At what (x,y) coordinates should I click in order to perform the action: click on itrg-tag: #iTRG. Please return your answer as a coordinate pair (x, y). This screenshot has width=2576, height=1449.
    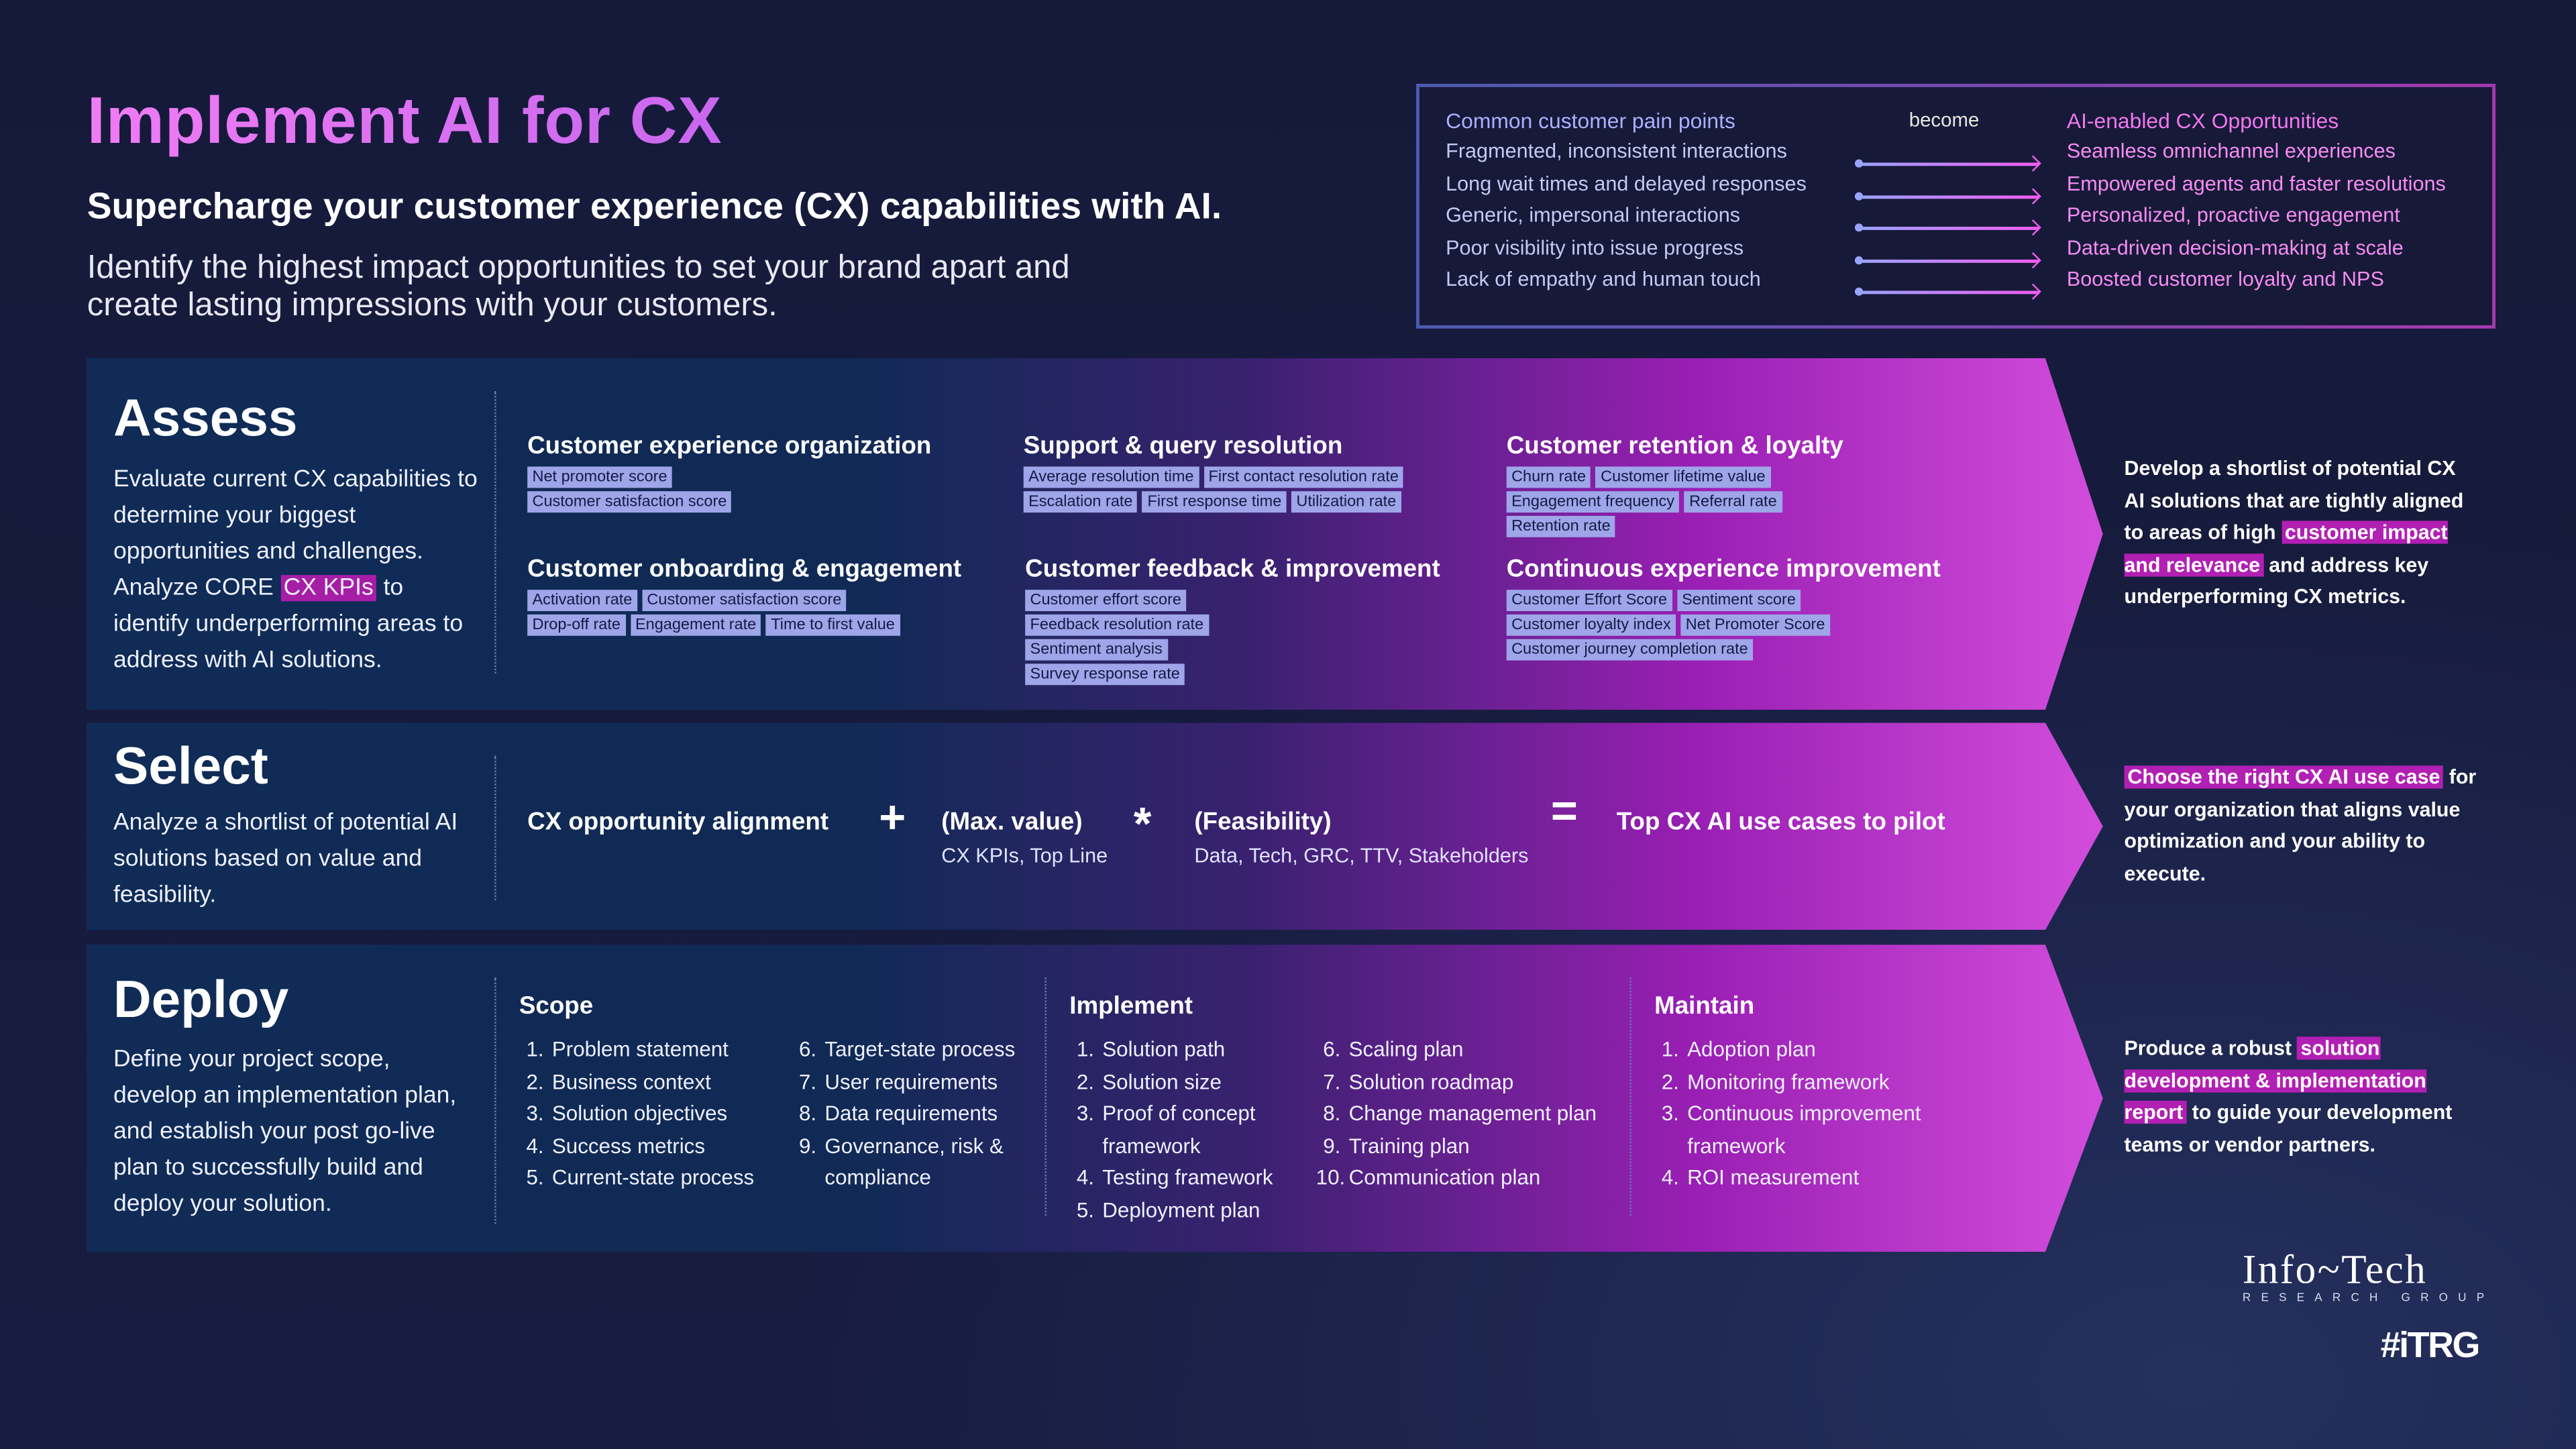
    Looking at the image, I should click on (2430, 1345).